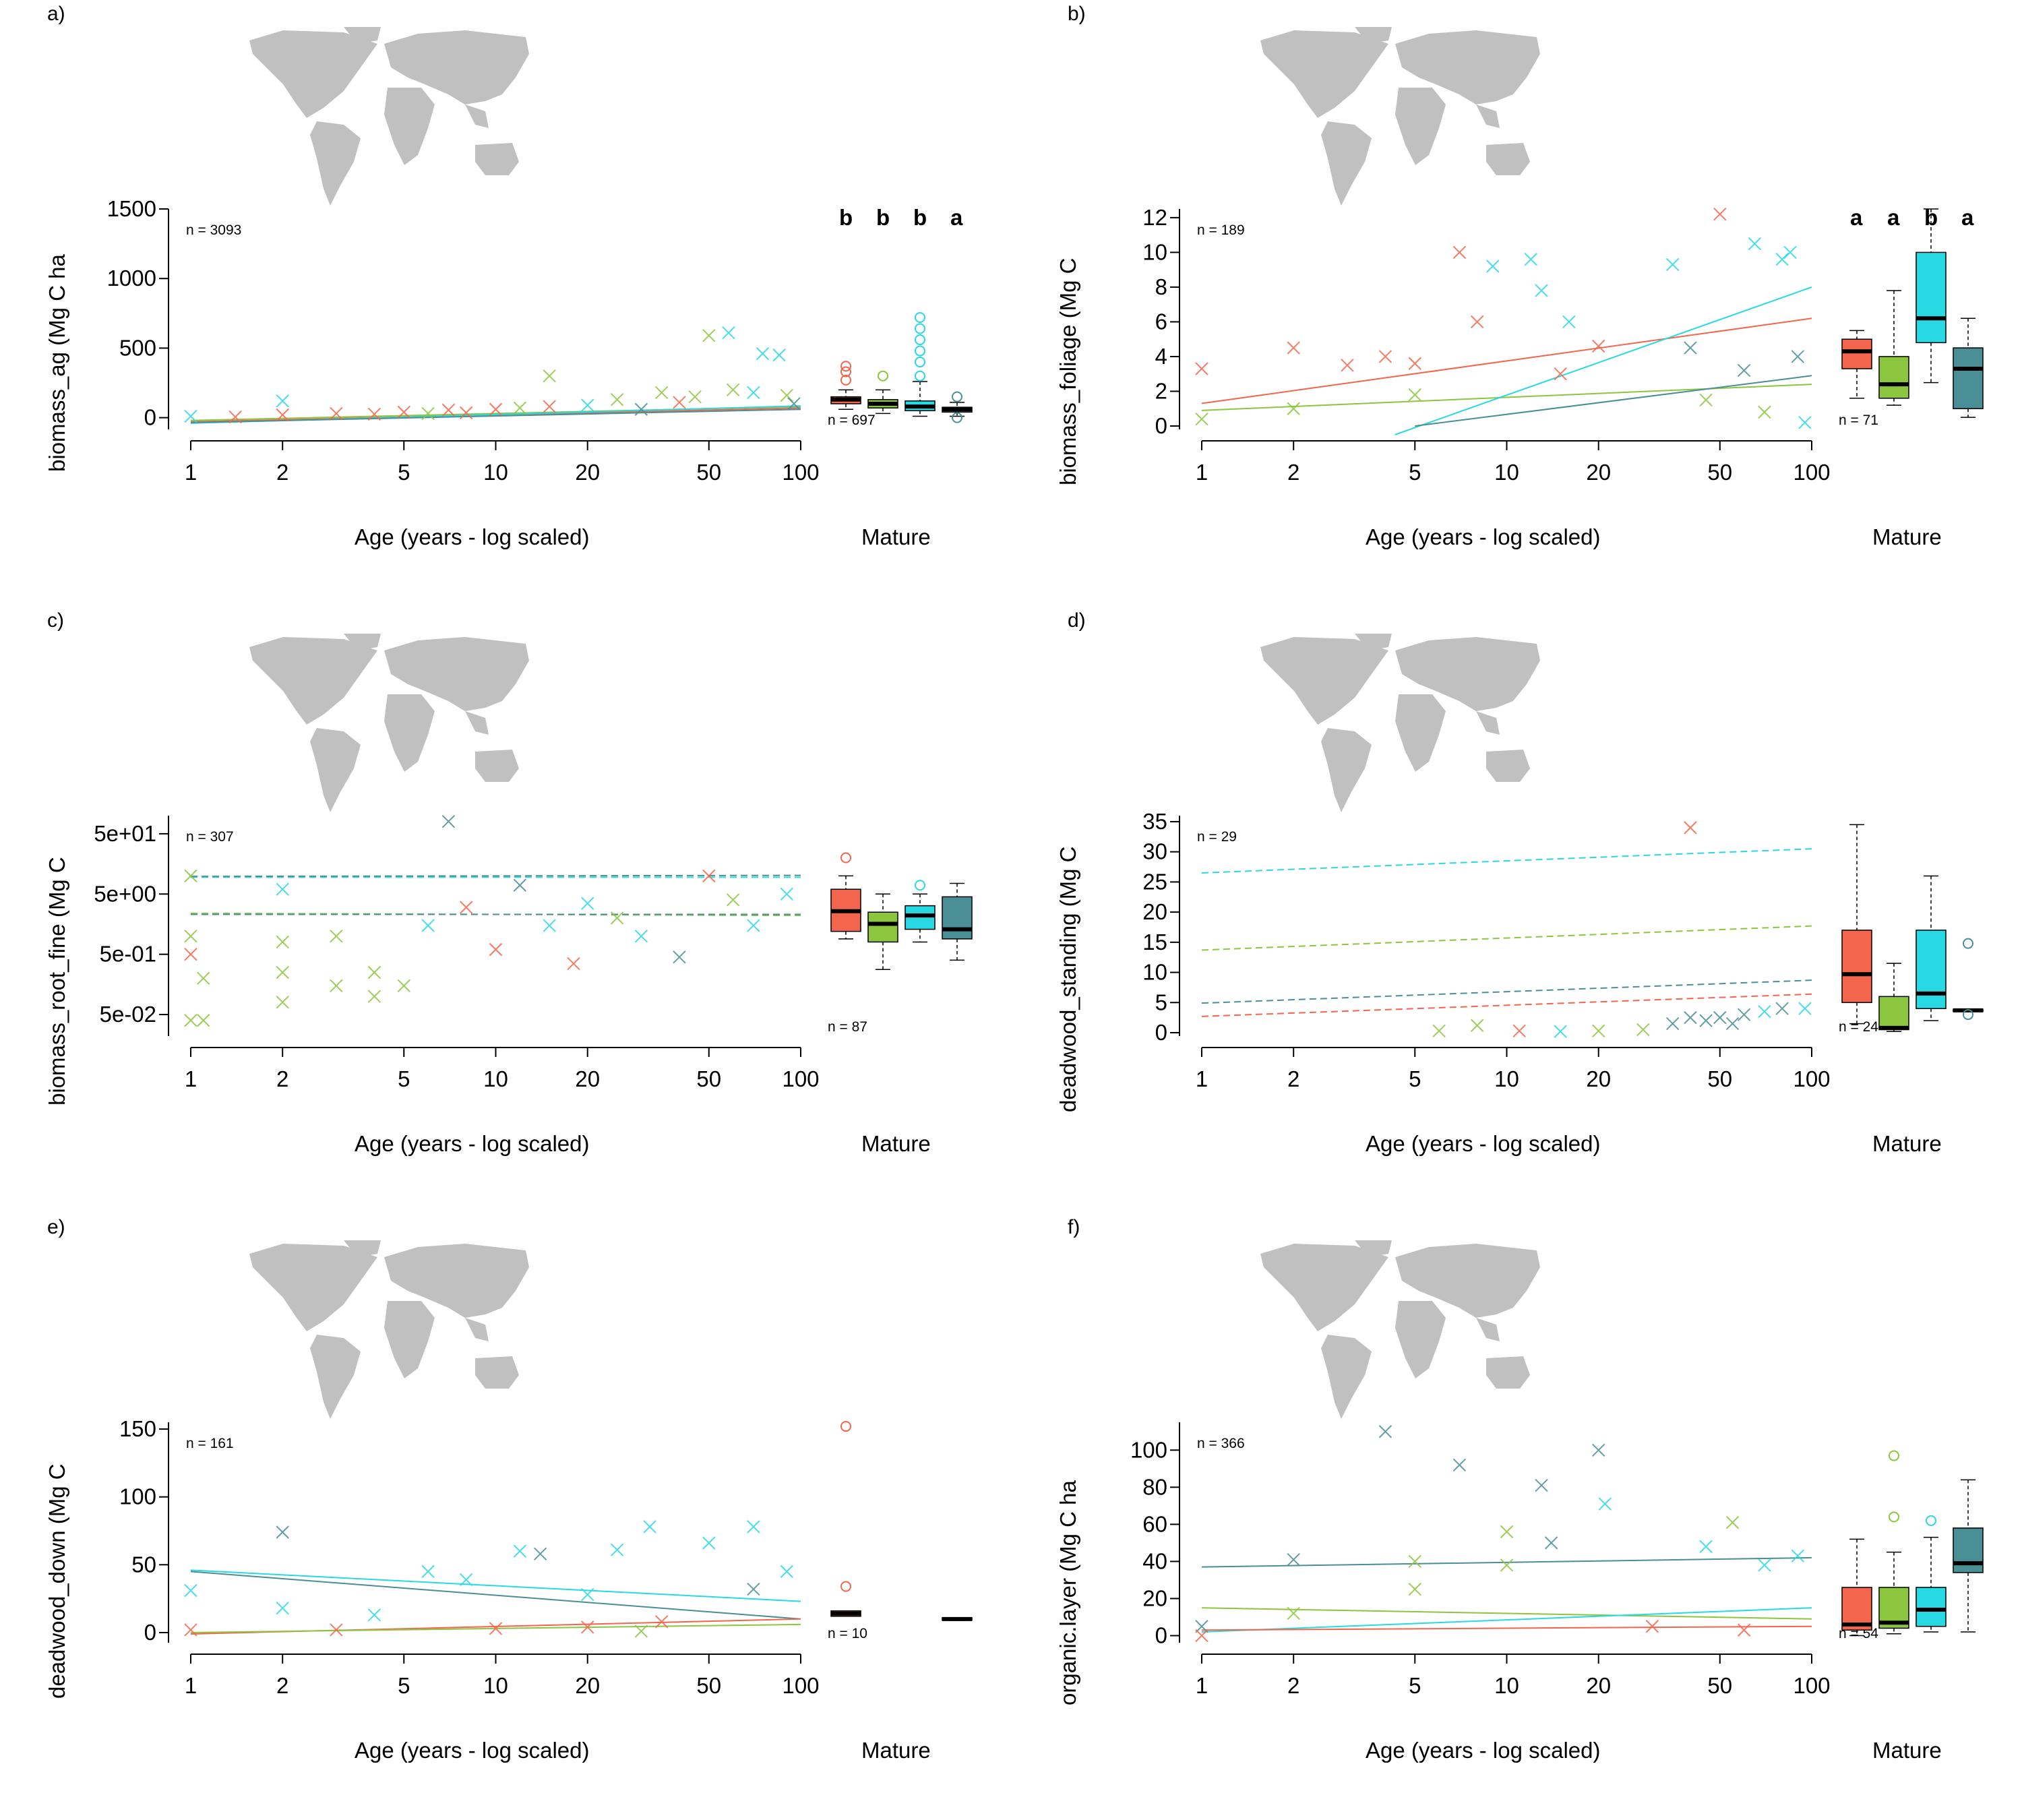  What do you see at coordinates (846, 217) in the screenshot?
I see `significance-letter: b` at bounding box center [846, 217].